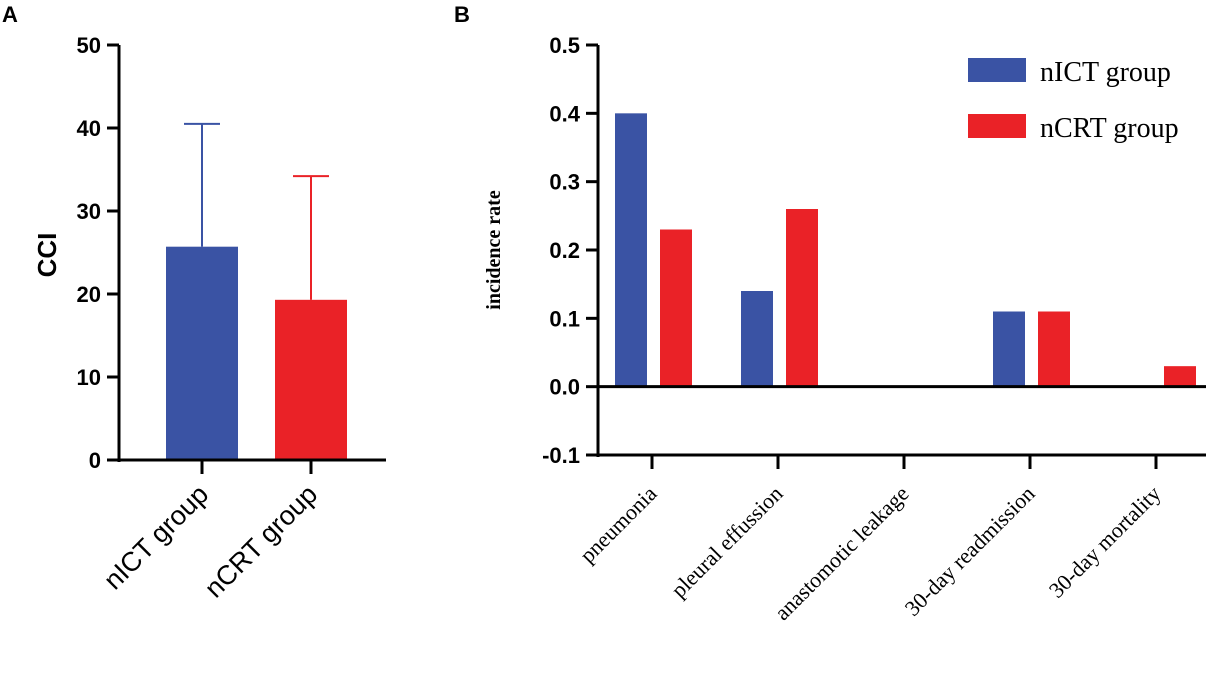 The width and height of the screenshot is (1216, 682). What do you see at coordinates (564, 45) in the screenshot?
I see `chart-b-ytick-label: 0.5` at bounding box center [564, 45].